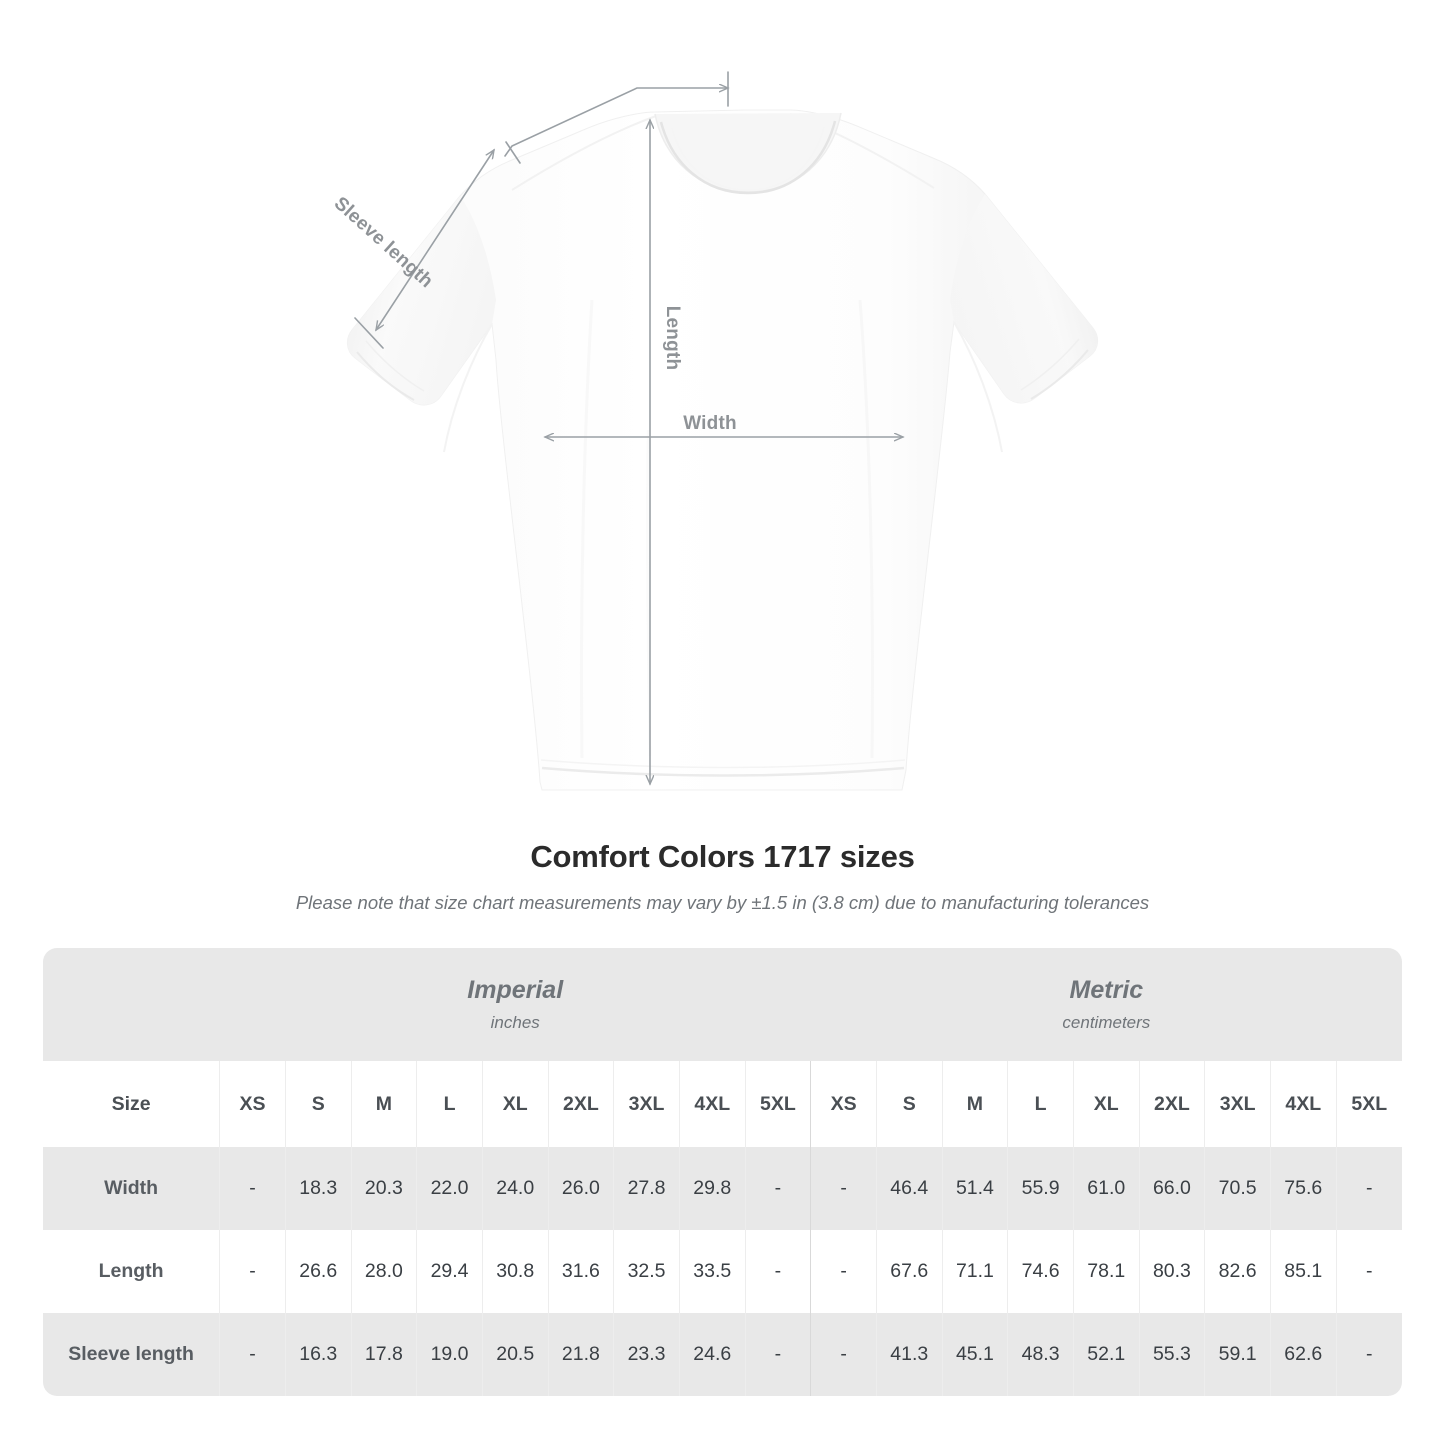 The height and width of the screenshot is (1445, 1445). Describe the element at coordinates (513, 152) in the screenshot. I see `sleeve-tick-top` at that location.